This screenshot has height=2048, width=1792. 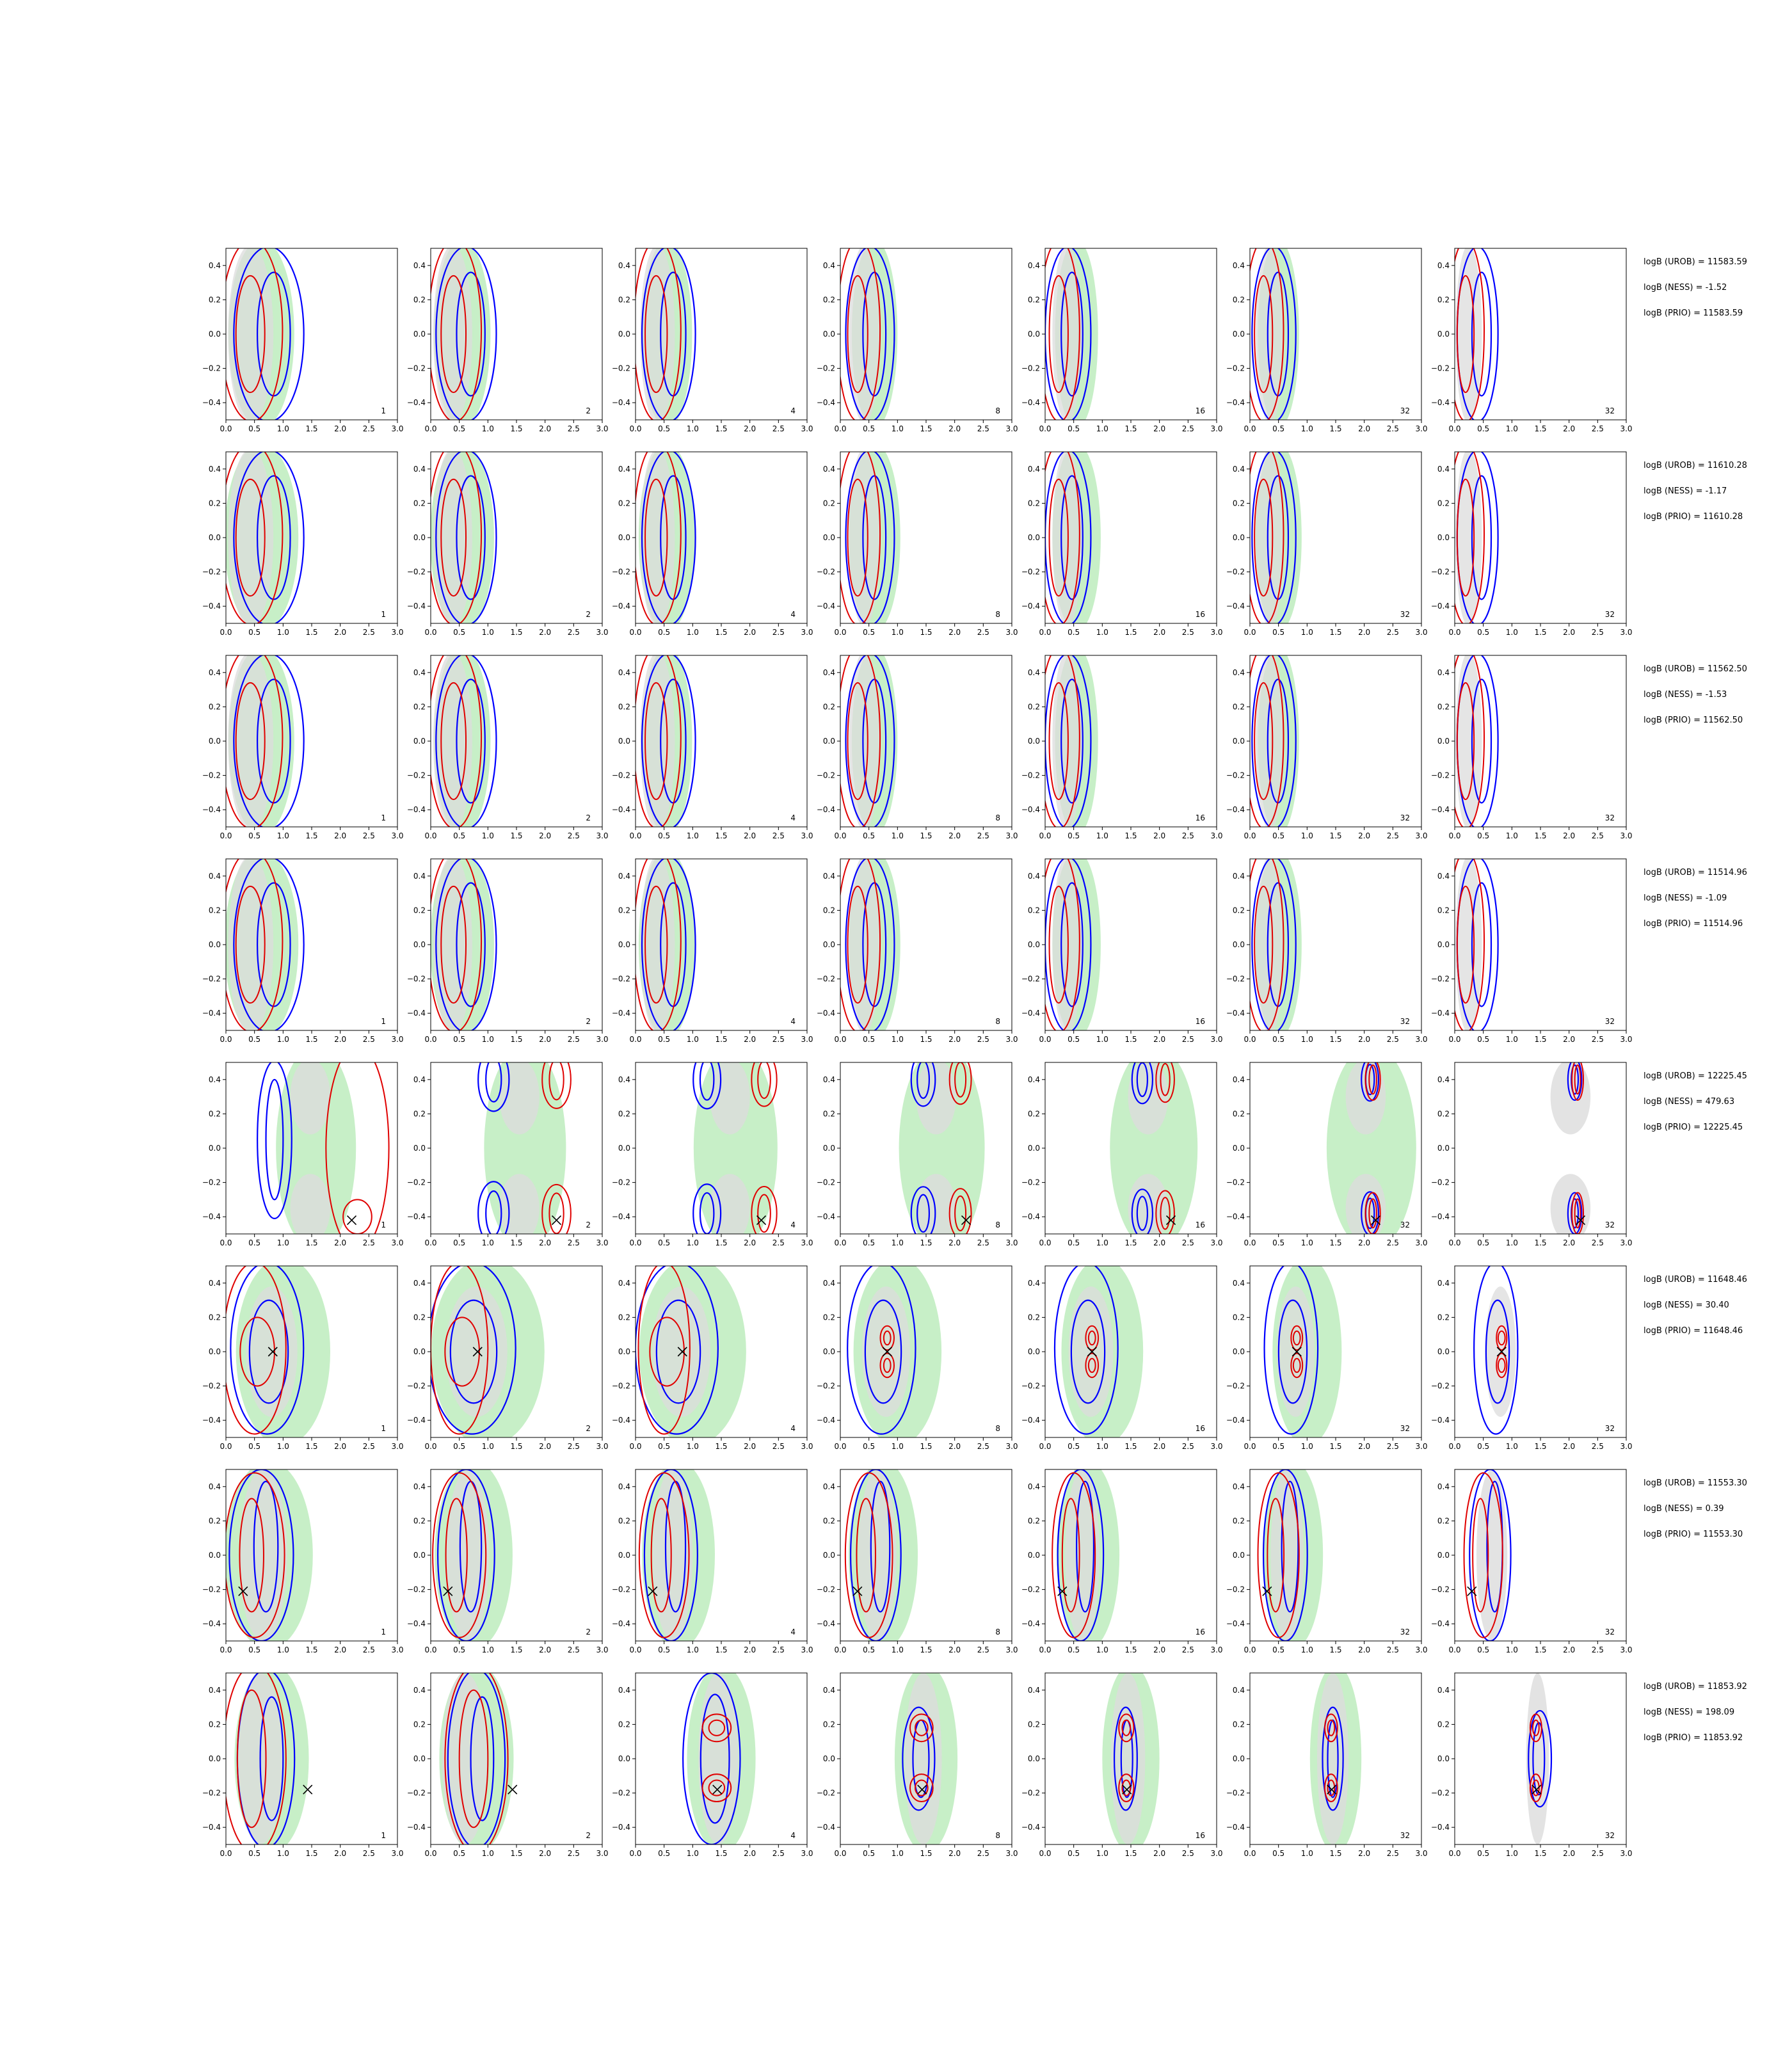 I want to click on logb-annotation: logB (NESS) = 30.40, so click(x=1686, y=1305).